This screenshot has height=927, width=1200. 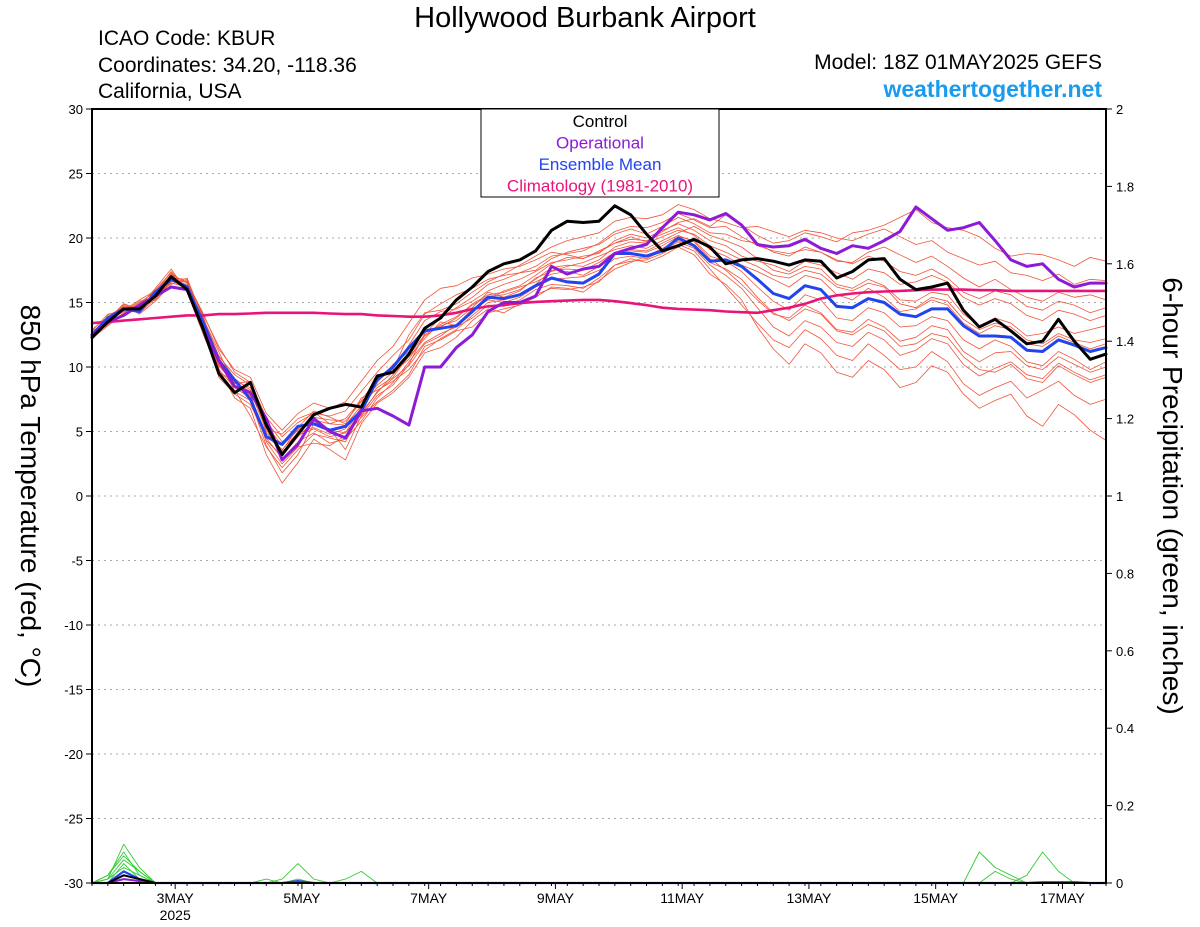 I want to click on y2-tick-label: 0.6, so click(x=1125, y=651).